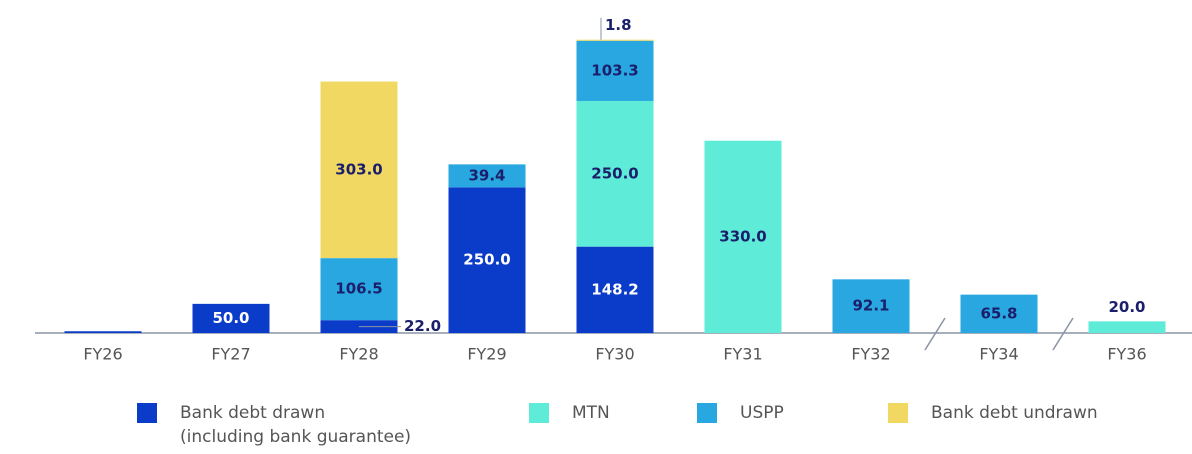 The image size is (1192, 454). What do you see at coordinates (870, 354) in the screenshot?
I see `x-tick-label: FY32` at bounding box center [870, 354].